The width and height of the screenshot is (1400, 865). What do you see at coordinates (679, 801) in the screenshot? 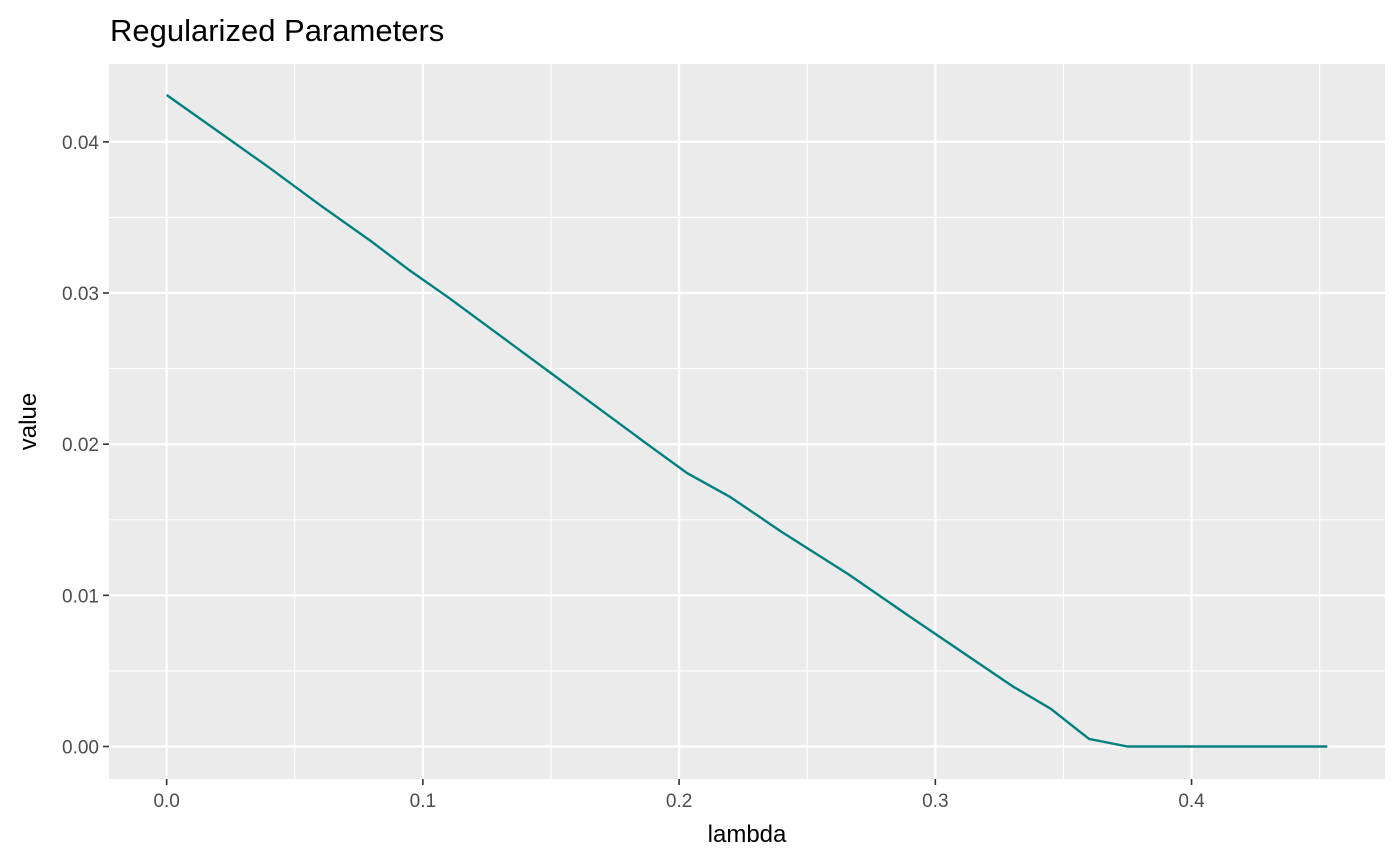
I see `x-tick-label: 0.2` at bounding box center [679, 801].